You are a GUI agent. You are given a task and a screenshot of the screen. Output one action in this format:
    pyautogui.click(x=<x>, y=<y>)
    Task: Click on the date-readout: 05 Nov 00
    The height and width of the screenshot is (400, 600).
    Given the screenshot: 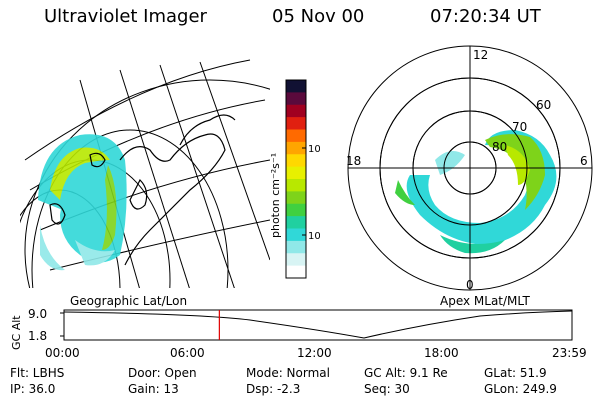 What is the action you would take?
    pyautogui.click(x=318, y=16)
    